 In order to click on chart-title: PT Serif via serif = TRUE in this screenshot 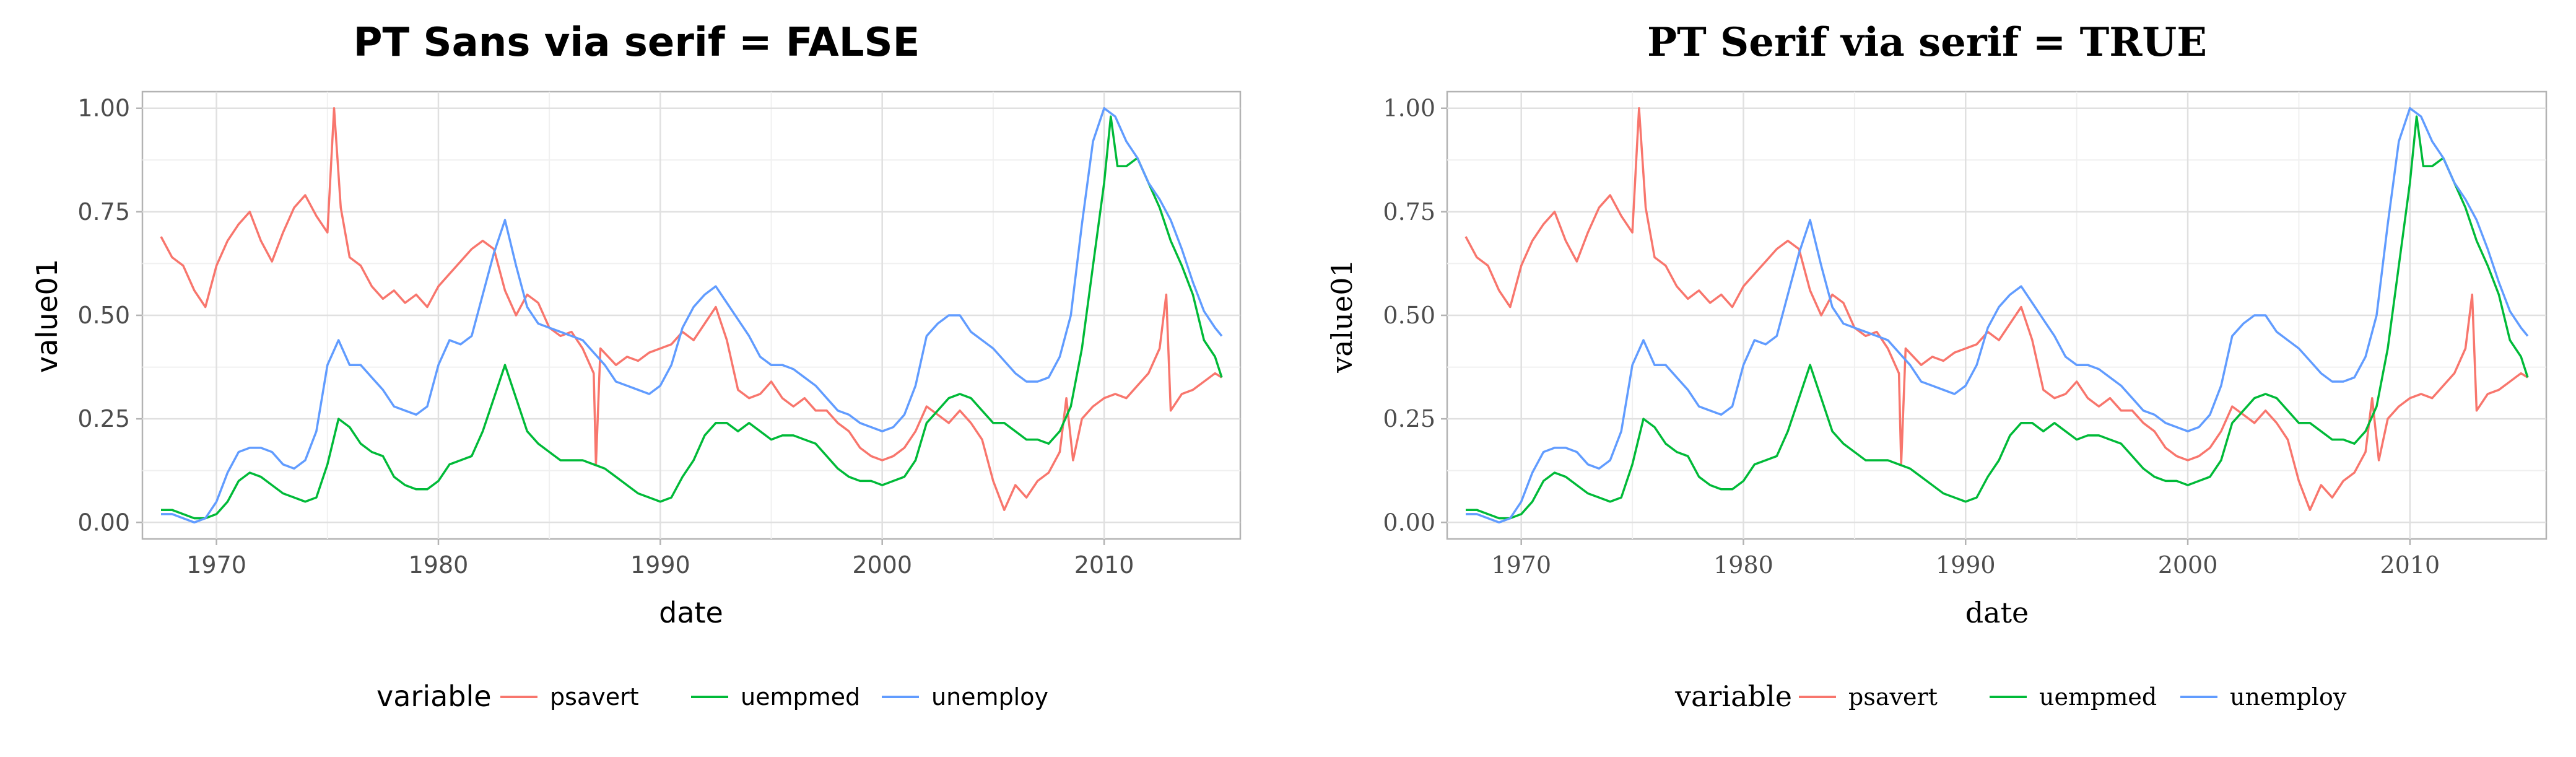, I will do `click(1927, 43)`.